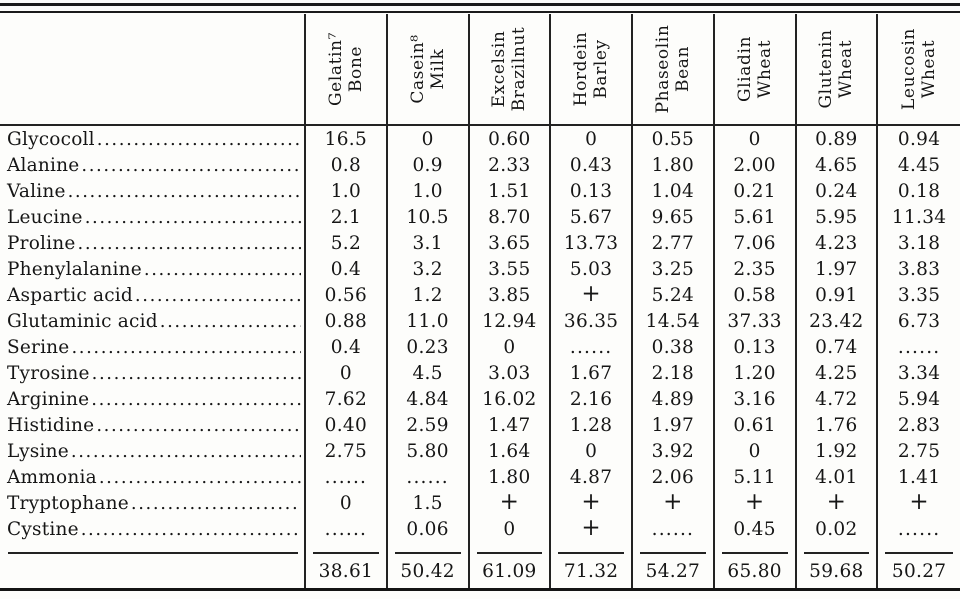  What do you see at coordinates (919, 477) in the screenshot?
I see `value-cell: 1.41` at bounding box center [919, 477].